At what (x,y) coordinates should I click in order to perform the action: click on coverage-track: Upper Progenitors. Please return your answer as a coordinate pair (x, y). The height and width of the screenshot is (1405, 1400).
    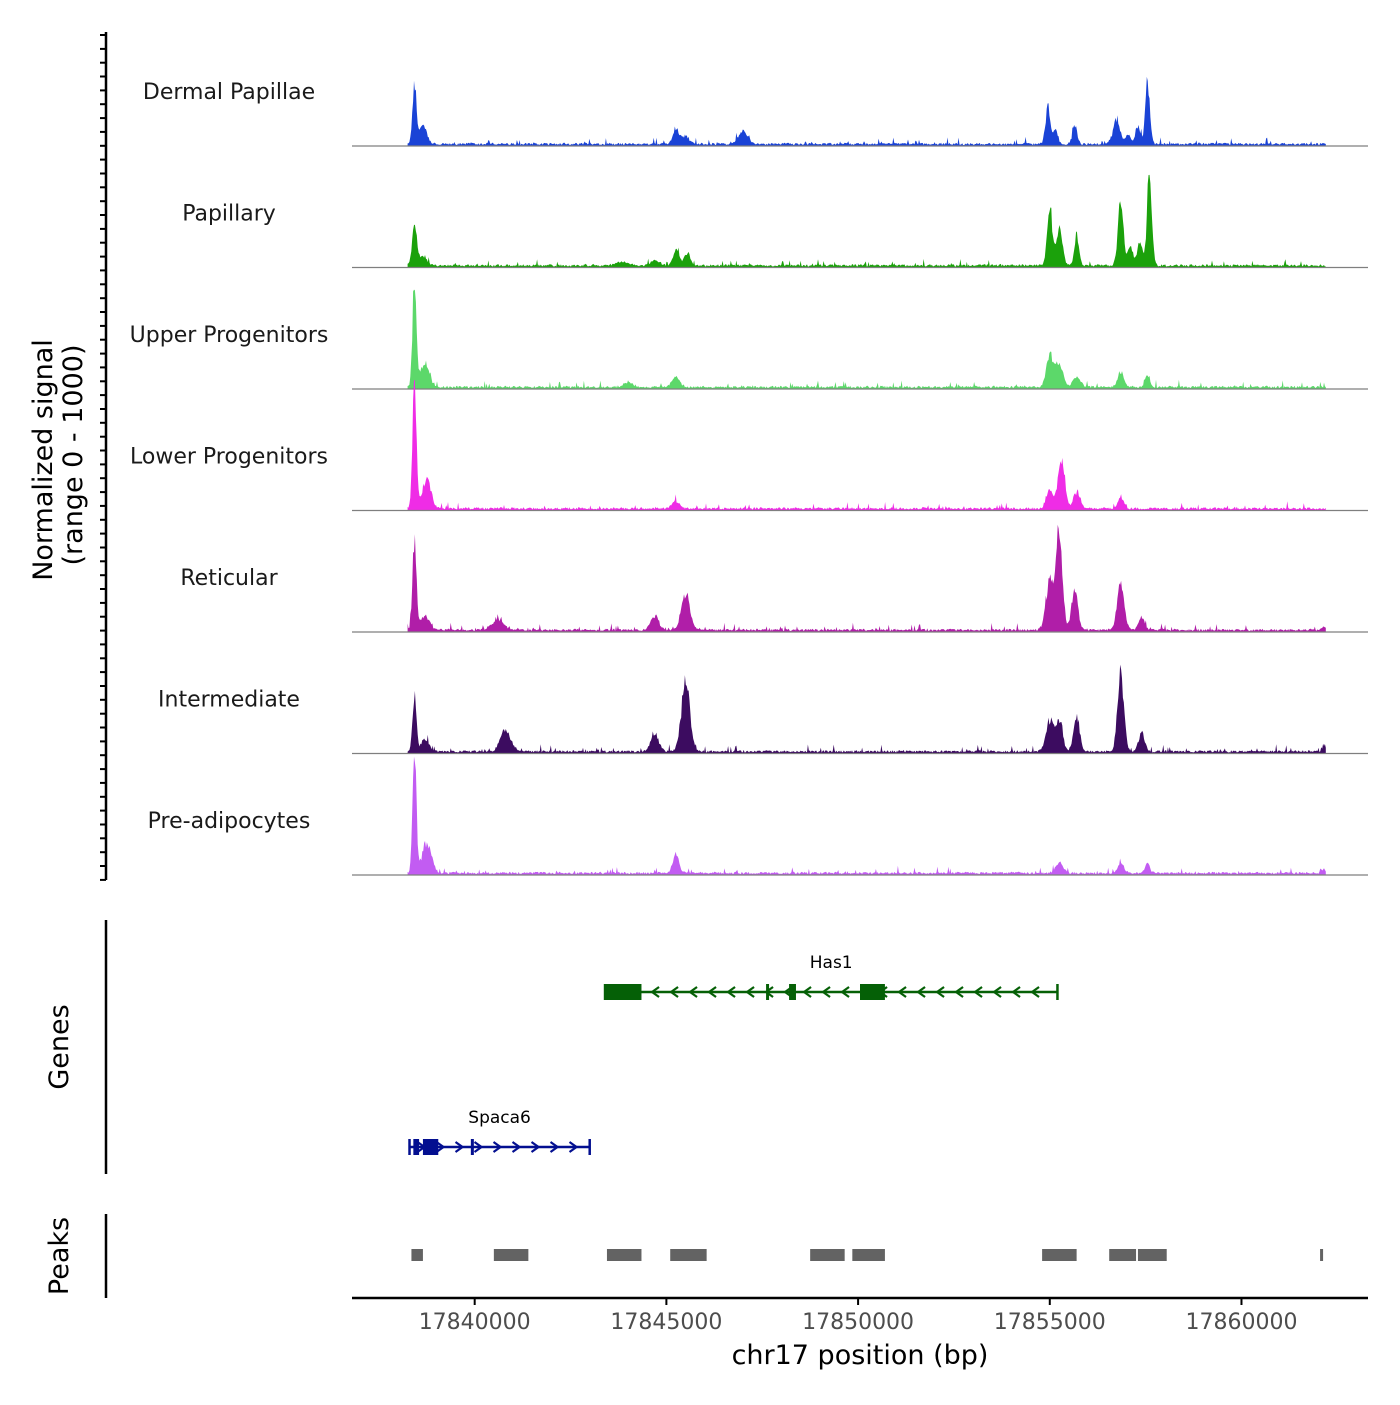
    Looking at the image, I should click on (749, 339).